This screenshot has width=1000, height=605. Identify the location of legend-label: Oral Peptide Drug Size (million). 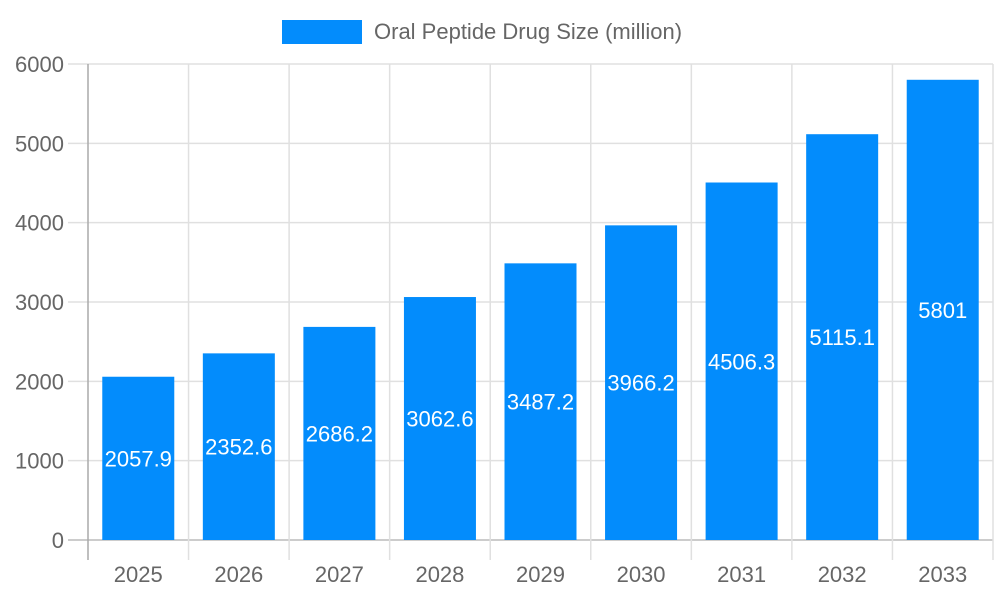
(528, 31).